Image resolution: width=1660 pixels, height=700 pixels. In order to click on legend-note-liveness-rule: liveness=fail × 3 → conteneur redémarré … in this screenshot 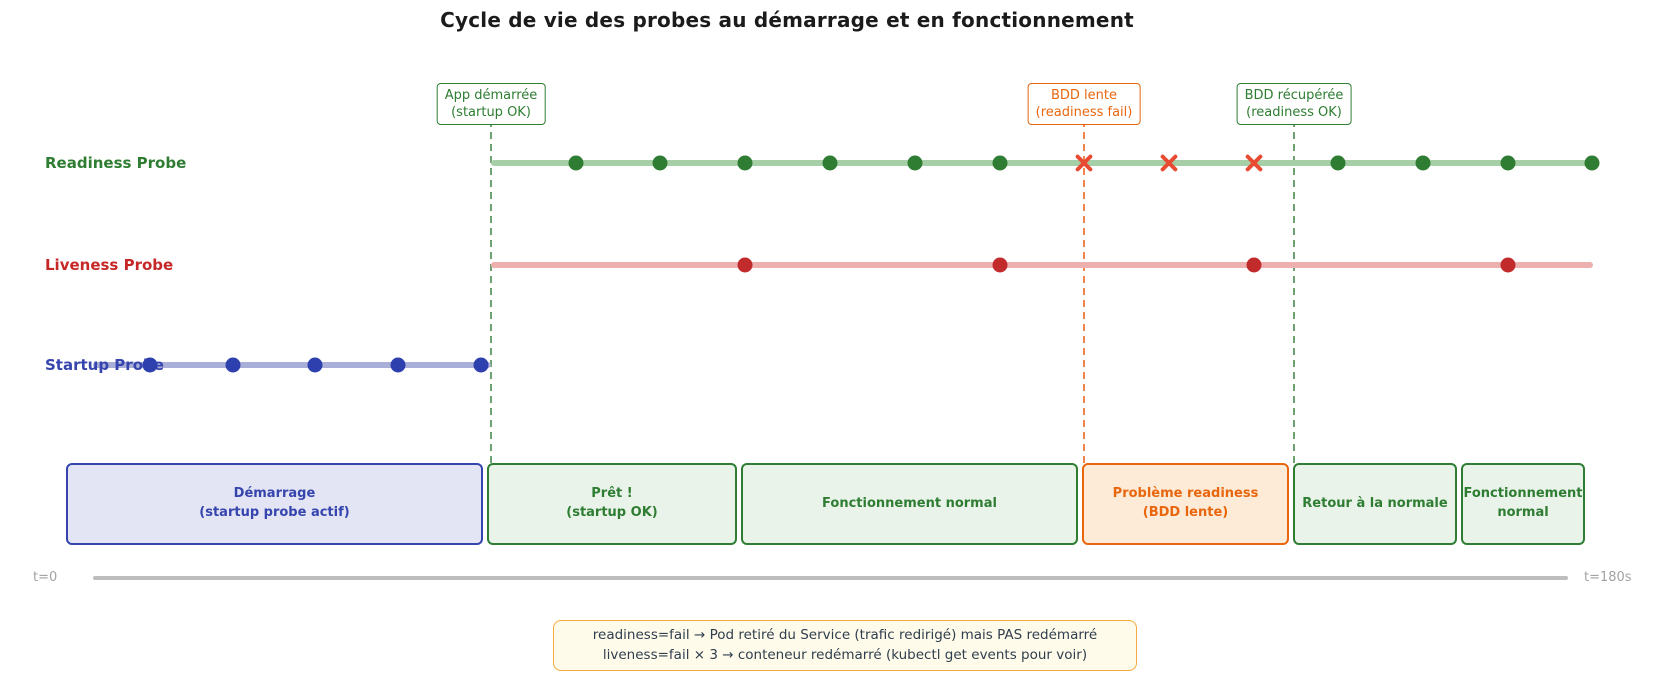, I will do `click(845, 655)`.